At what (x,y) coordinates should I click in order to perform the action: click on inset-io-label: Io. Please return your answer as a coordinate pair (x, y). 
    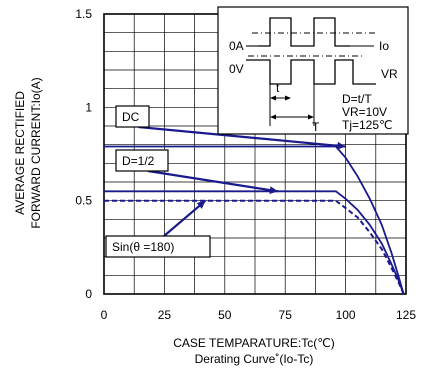
    Looking at the image, I should click on (384, 46).